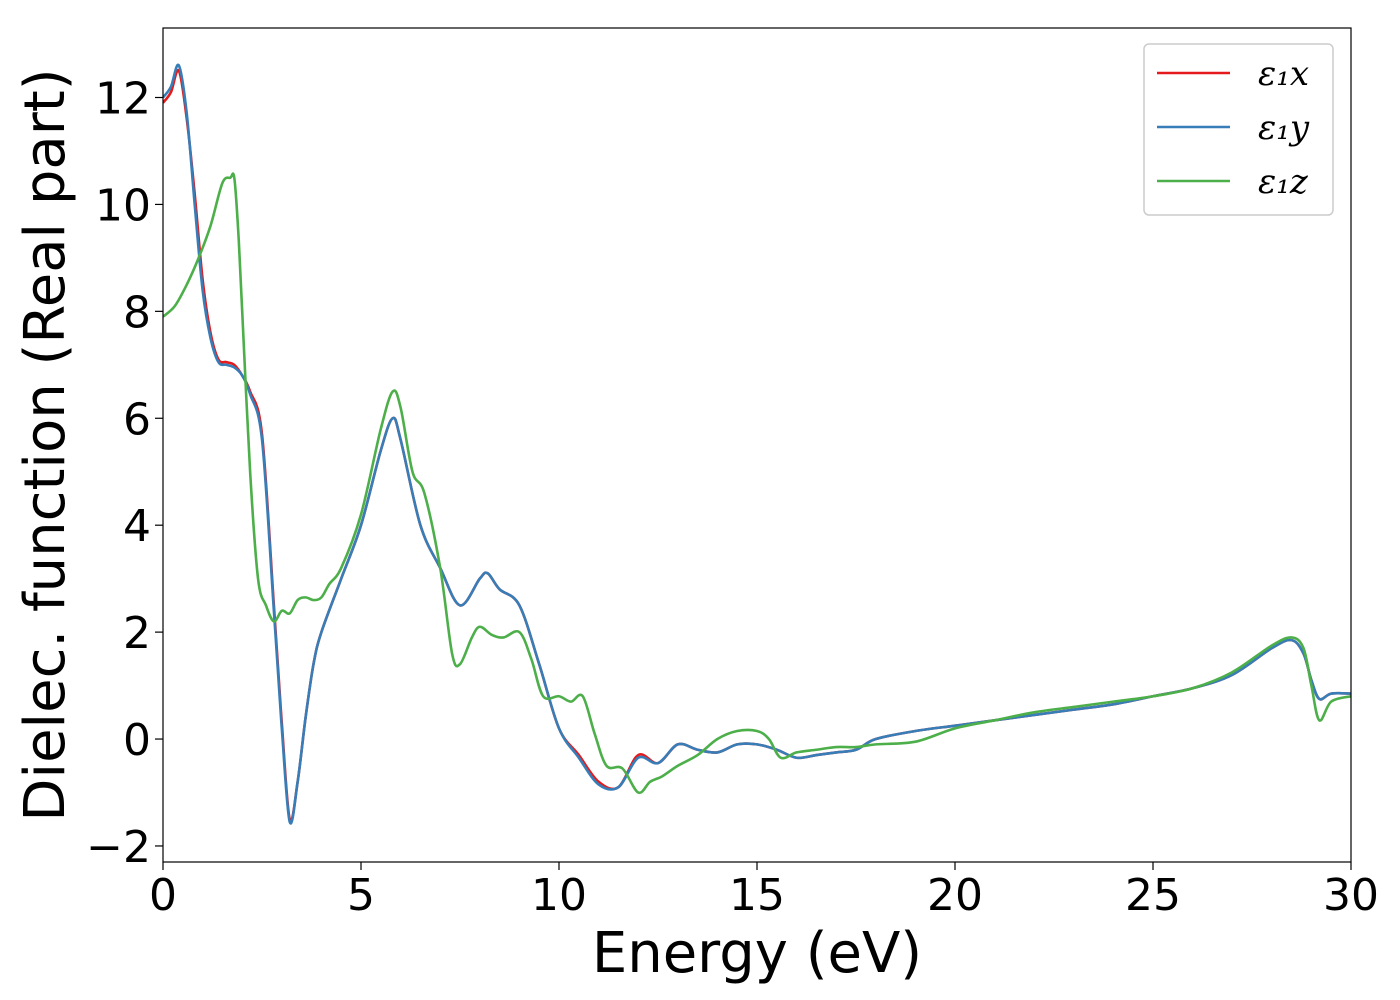  What do you see at coordinates (137, 526) in the screenshot?
I see `y-tick-label: 4` at bounding box center [137, 526].